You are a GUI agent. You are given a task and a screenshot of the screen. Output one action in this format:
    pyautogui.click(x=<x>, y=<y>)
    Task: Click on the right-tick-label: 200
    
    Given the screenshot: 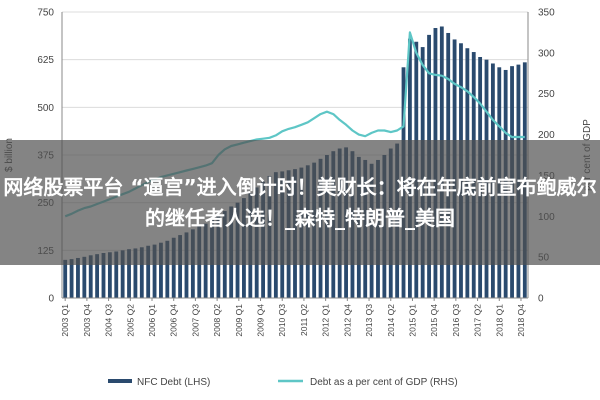 What is the action you would take?
    pyautogui.click(x=546, y=135)
    